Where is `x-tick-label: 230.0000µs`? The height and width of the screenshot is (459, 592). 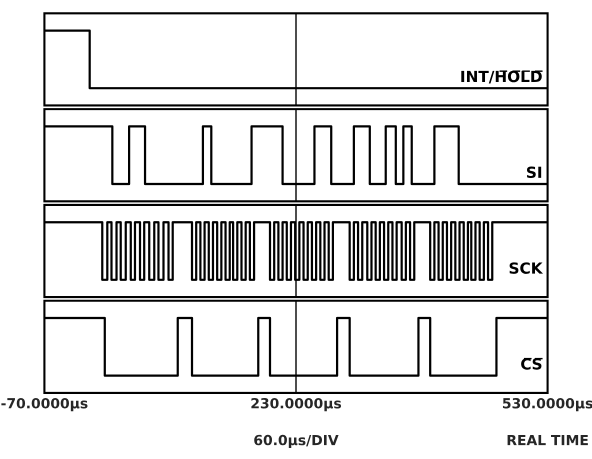
x-tick-label: 230.0000µs is located at coordinates (296, 405).